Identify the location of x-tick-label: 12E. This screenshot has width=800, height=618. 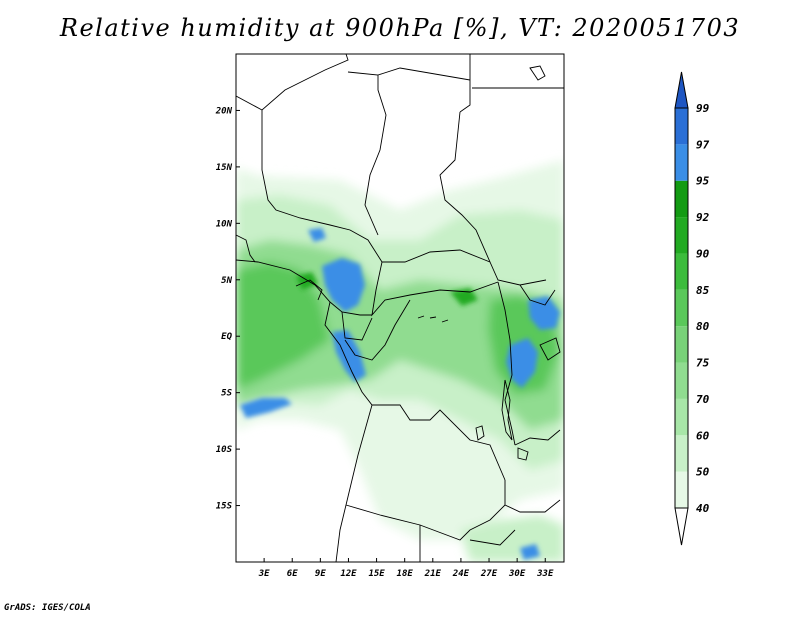
(348, 574).